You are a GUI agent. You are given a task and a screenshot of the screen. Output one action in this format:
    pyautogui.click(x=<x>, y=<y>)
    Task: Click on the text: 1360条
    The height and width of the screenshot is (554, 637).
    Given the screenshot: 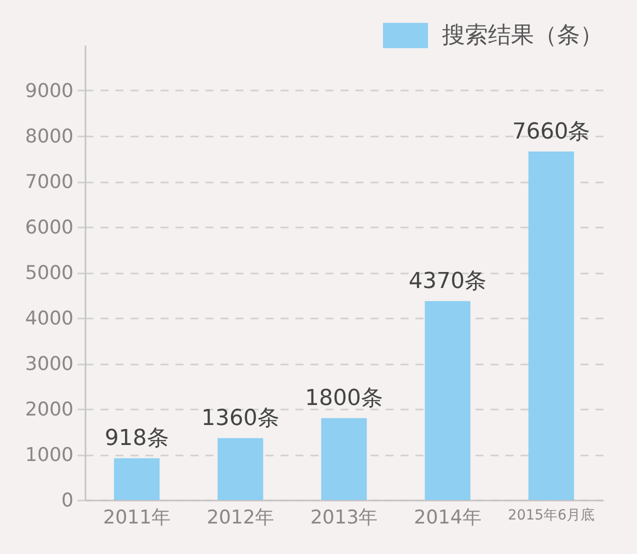 What is the action you would take?
    pyautogui.click(x=240, y=419)
    